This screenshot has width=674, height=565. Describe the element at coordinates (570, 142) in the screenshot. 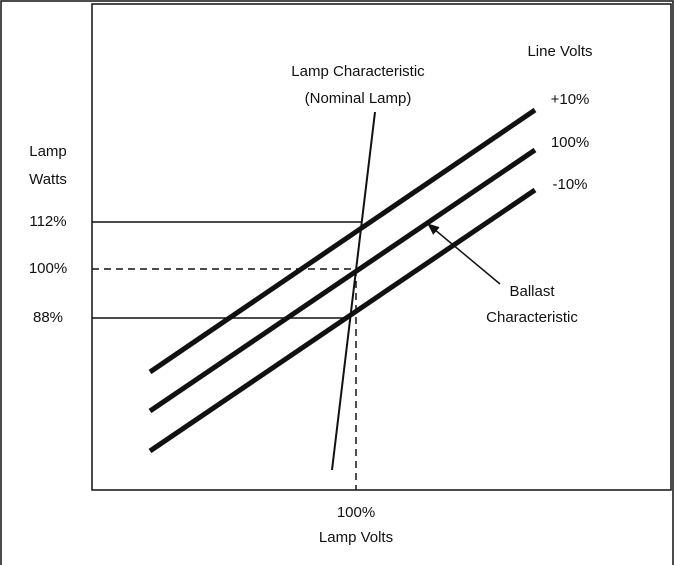

I see `curve-label: 100%` at that location.